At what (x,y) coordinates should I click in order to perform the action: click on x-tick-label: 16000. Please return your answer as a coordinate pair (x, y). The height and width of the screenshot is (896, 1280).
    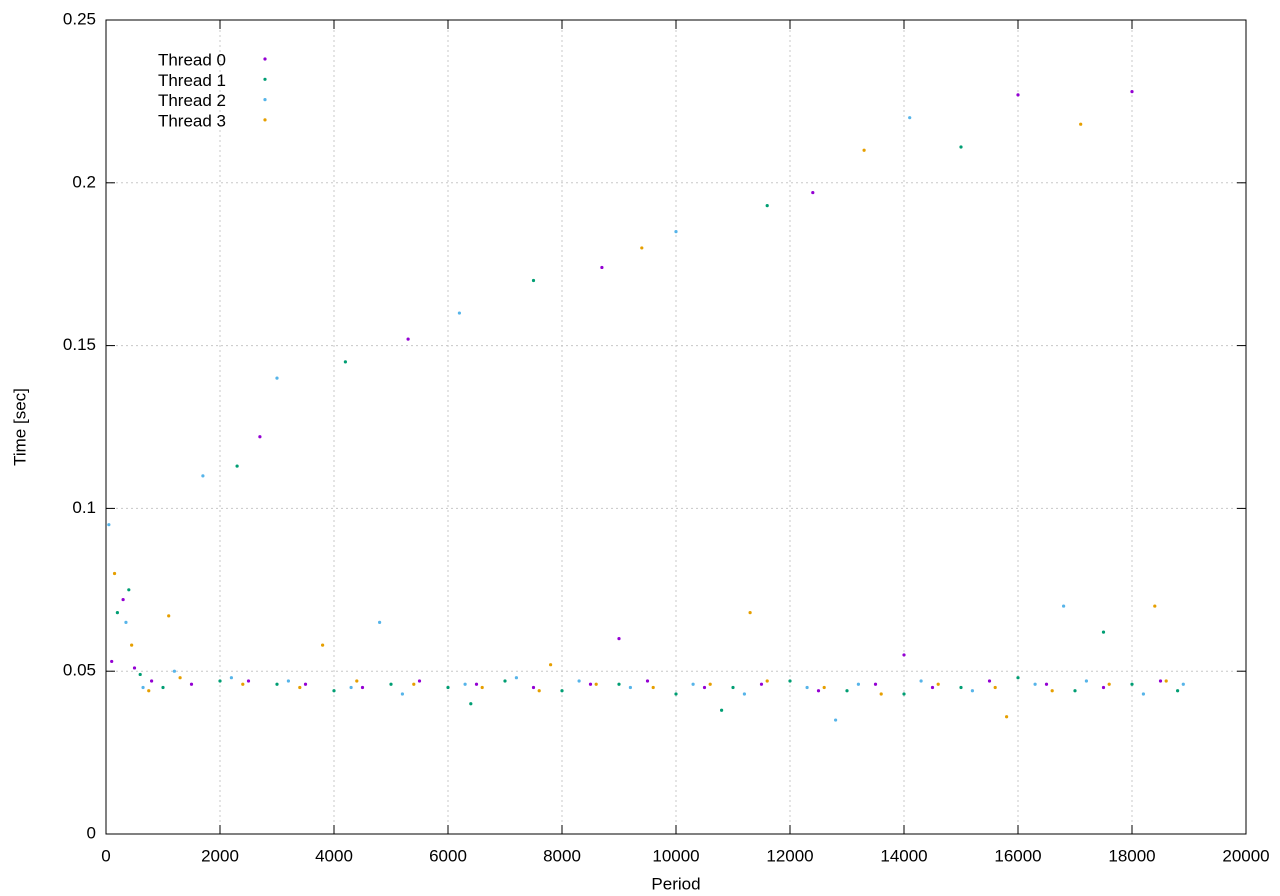
    Looking at the image, I should click on (1017, 855).